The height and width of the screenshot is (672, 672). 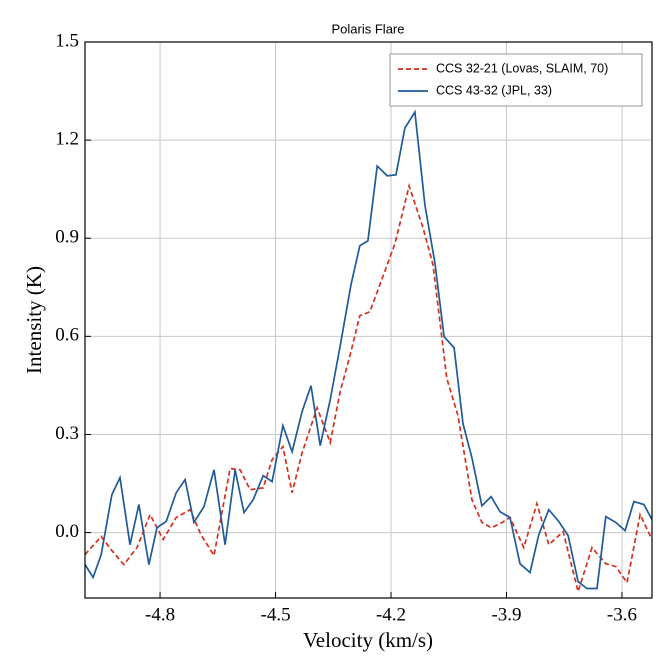 What do you see at coordinates (368, 640) in the screenshot?
I see `x-axis-label: Velocity (km/s)` at bounding box center [368, 640].